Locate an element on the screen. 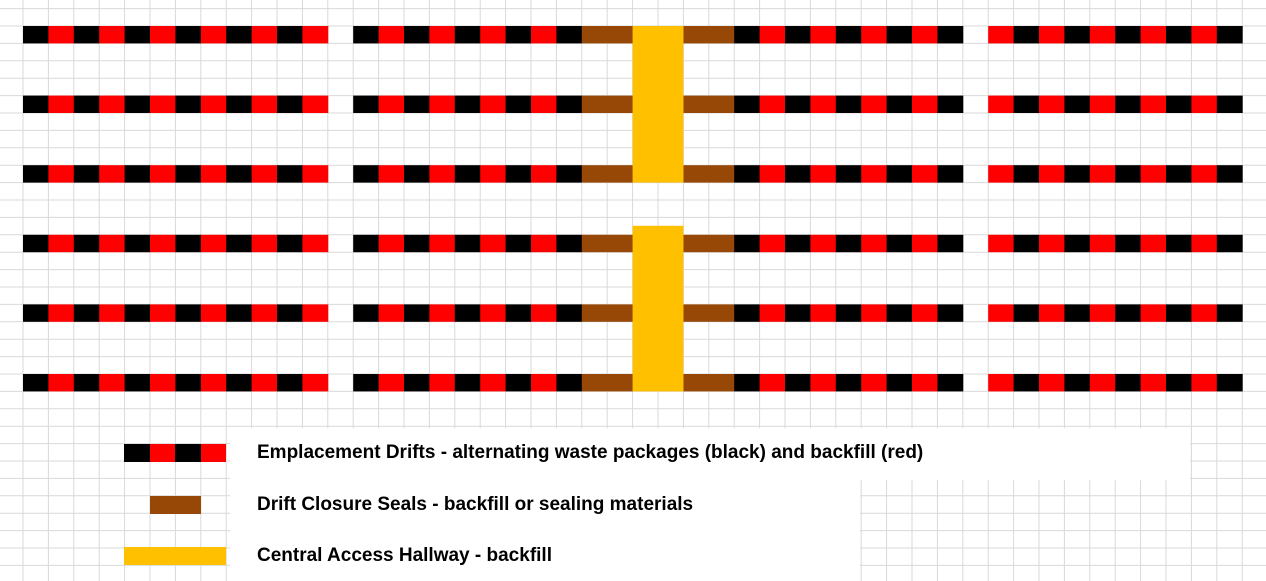 This screenshot has height=581, width=1266. legend-bg is located at coordinates (545, 530).